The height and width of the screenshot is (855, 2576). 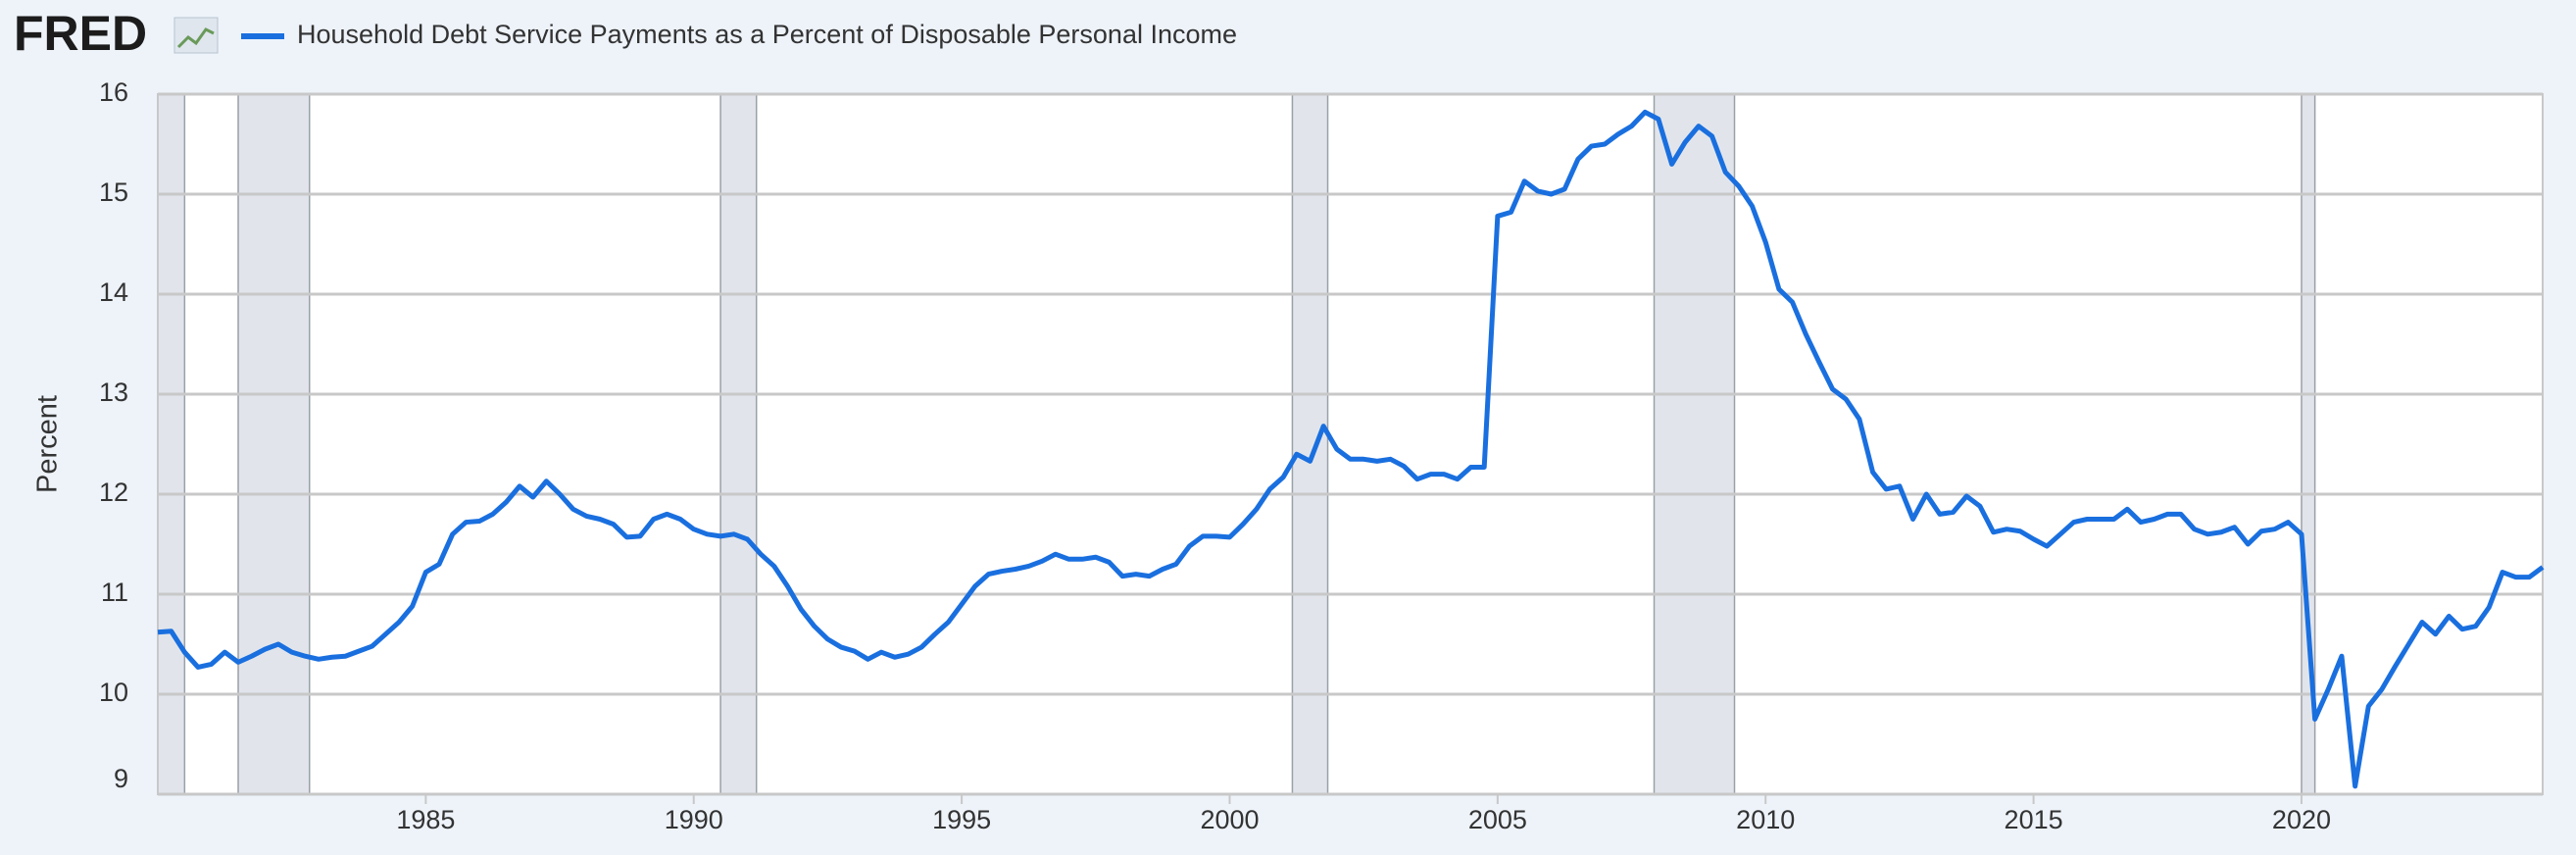 What do you see at coordinates (961, 820) in the screenshot?
I see `x-tick-label: 1995` at bounding box center [961, 820].